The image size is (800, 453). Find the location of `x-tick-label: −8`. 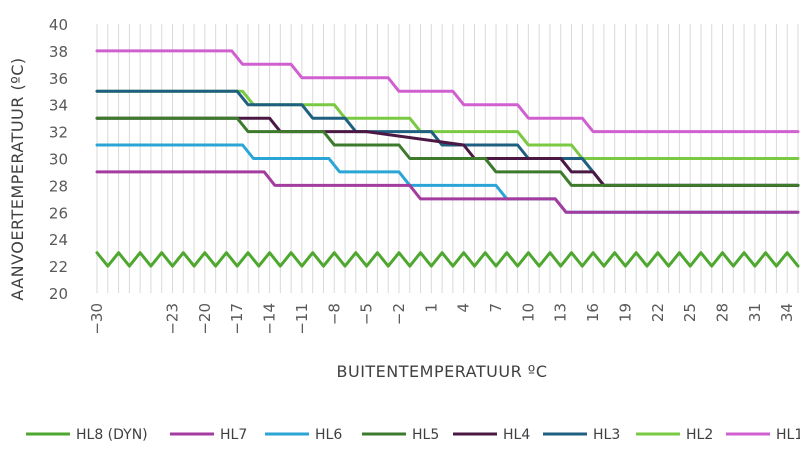

x-tick-label: −8 is located at coordinates (334, 314).